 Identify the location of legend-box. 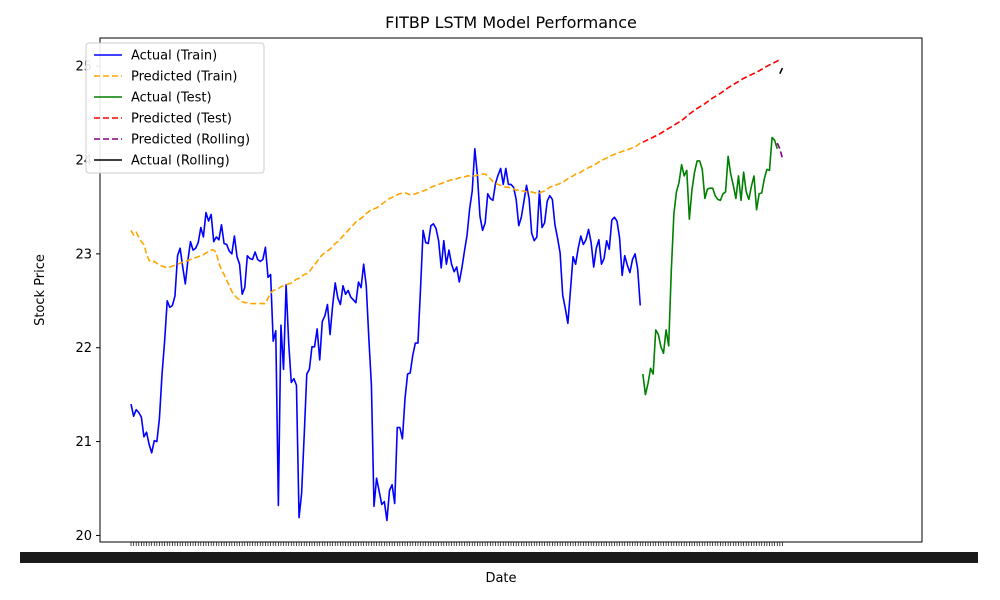
(175, 108).